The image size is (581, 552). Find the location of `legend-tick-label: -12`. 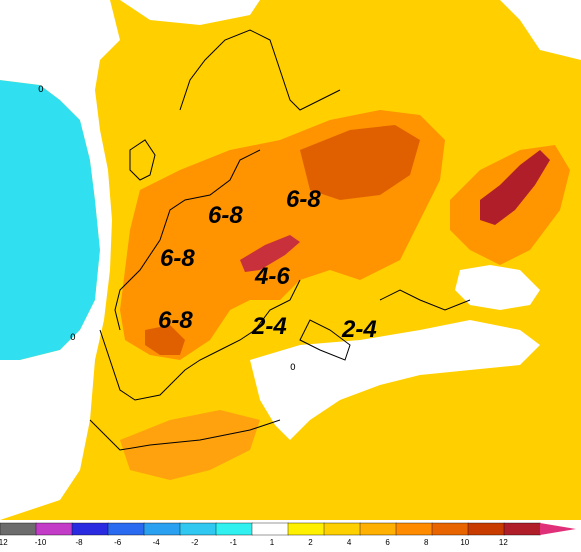

legend-tick-label: -12 is located at coordinates (4, 542).